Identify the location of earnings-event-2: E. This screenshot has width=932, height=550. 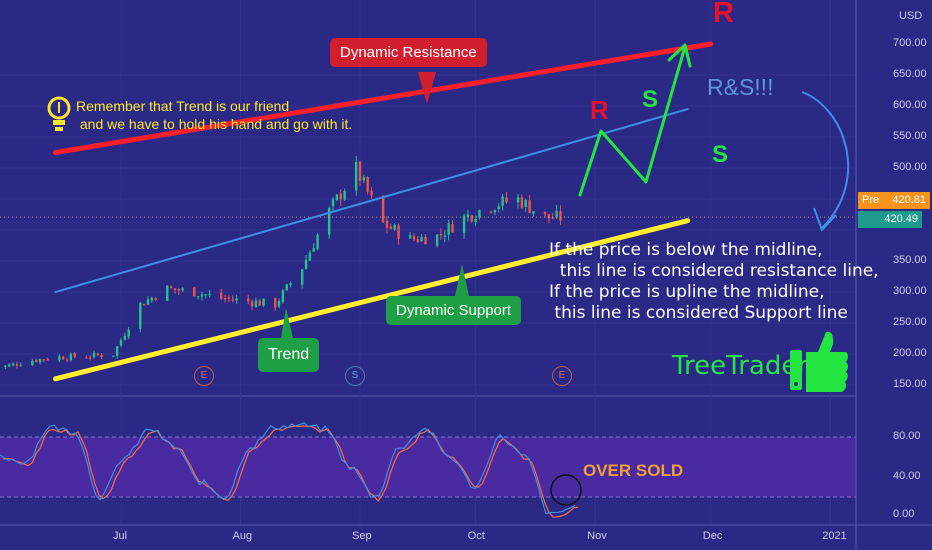
(562, 376).